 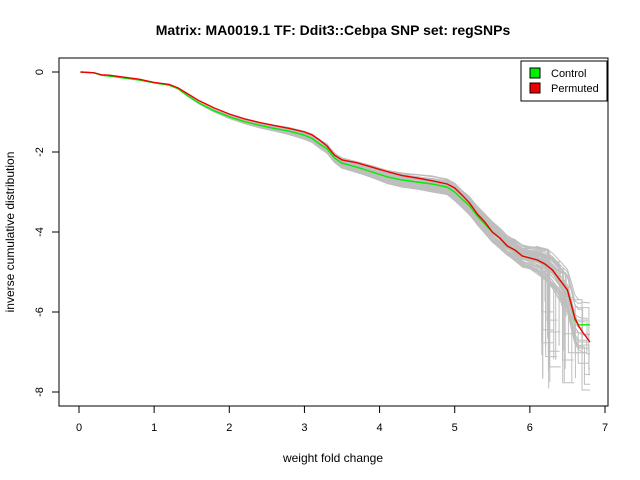 I want to click on legend-label-control: Control, so click(x=568, y=74).